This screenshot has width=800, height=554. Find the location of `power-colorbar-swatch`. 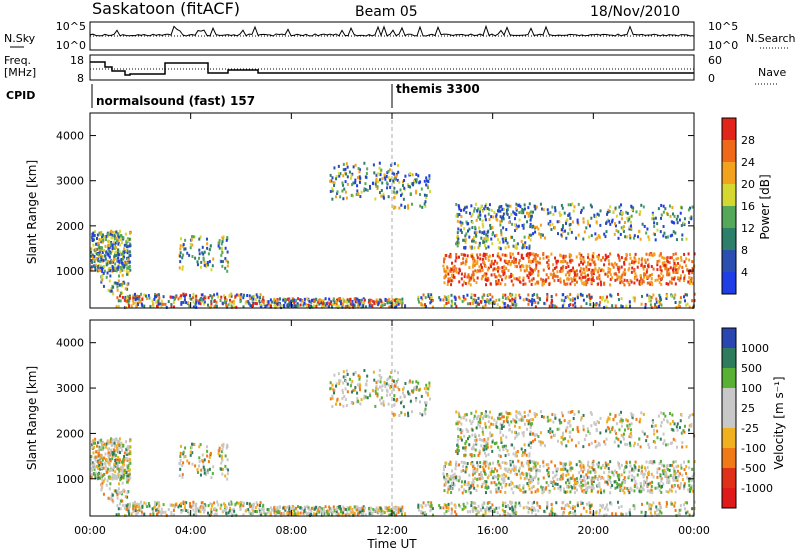

power-colorbar-swatch is located at coordinates (729, 217).